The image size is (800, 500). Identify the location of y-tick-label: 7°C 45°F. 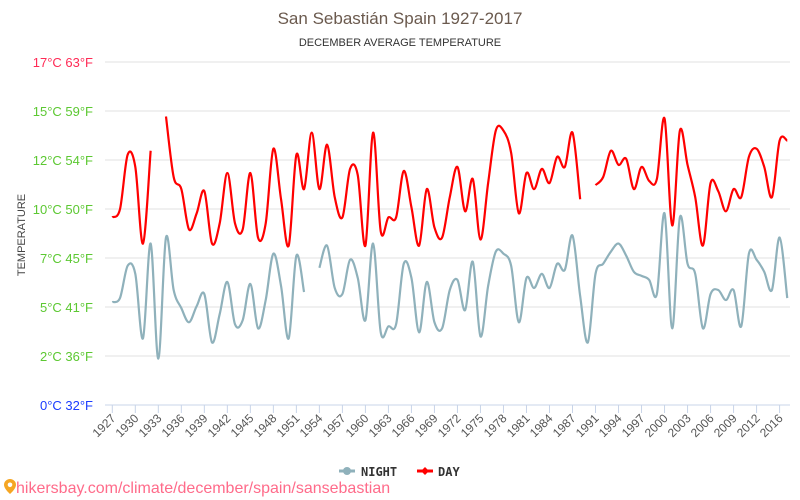
(66, 258).